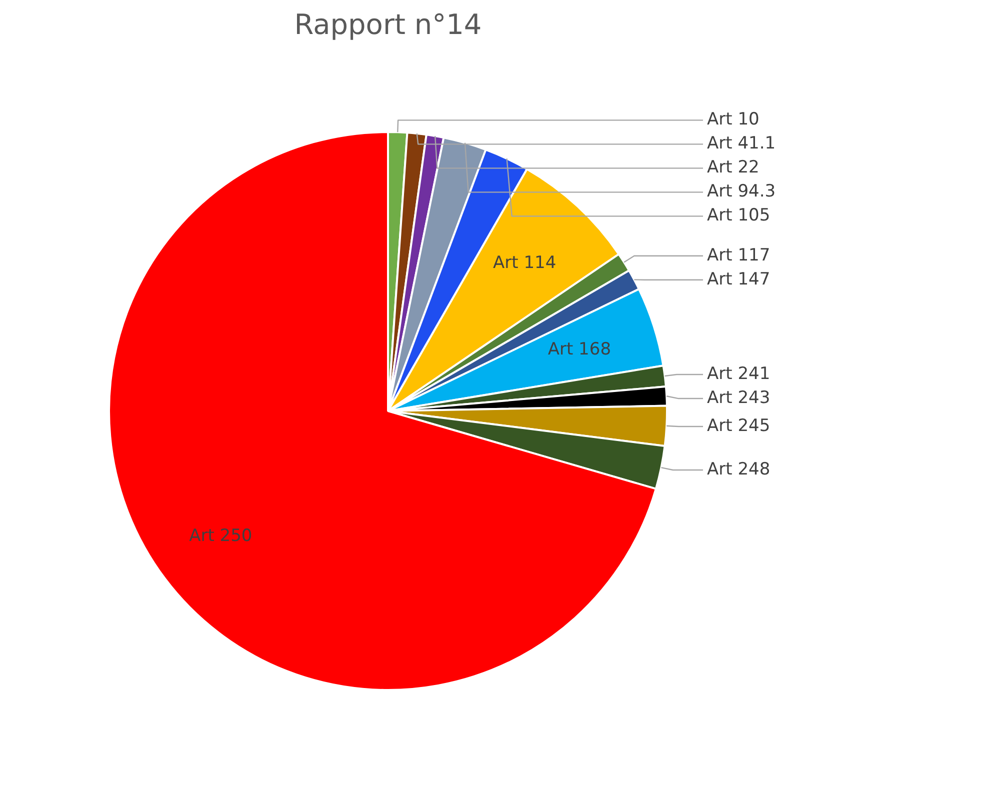 This screenshot has height=810, width=983. Describe the element at coordinates (738, 374) in the screenshot. I see `slice-label: Art 241` at that location.